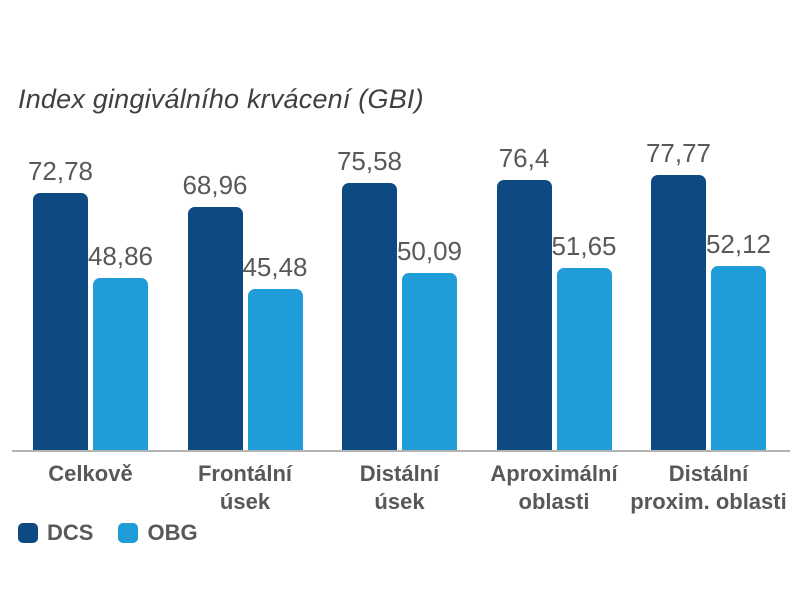  I want to click on value-label-obg-group1: 48,86, so click(120, 256).